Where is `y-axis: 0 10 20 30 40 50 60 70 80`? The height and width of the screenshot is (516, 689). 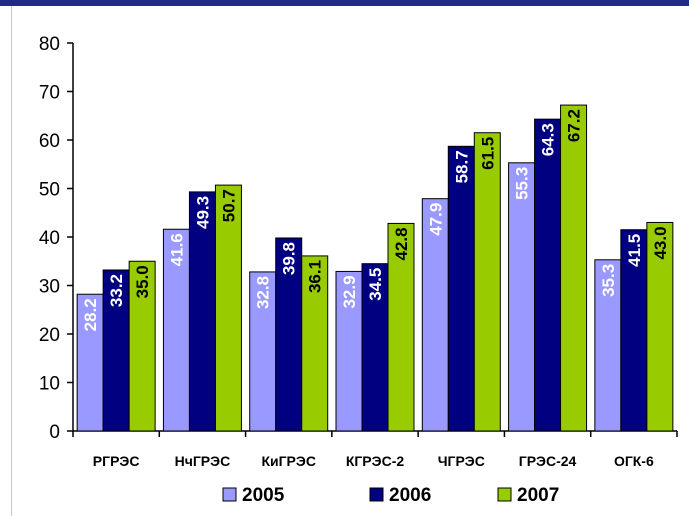 y-axis: 0 10 20 30 40 50 60 70 80 is located at coordinates (56, 238).